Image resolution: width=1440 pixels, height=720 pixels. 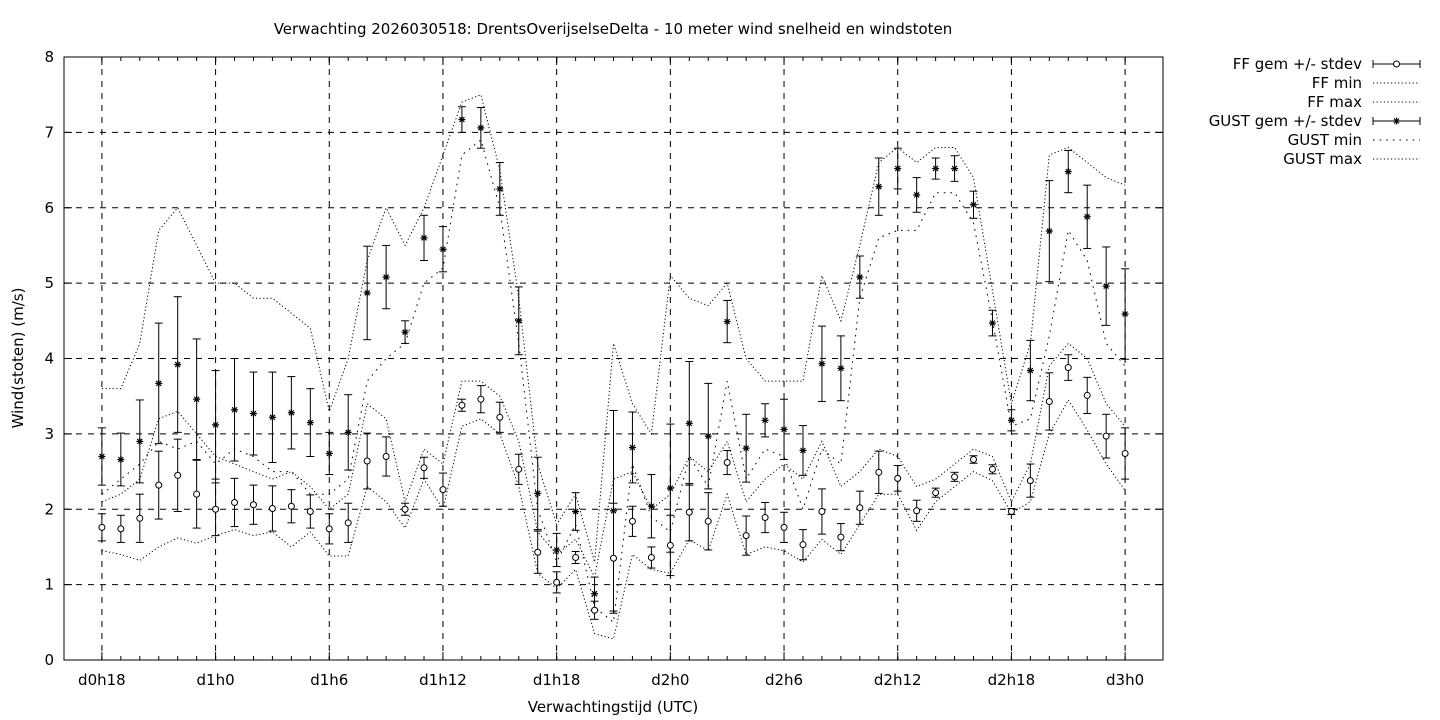 What do you see at coordinates (1297, 64) in the screenshot?
I see `legend-label-ff-gem-stdev: FF gem +/- stdev` at bounding box center [1297, 64].